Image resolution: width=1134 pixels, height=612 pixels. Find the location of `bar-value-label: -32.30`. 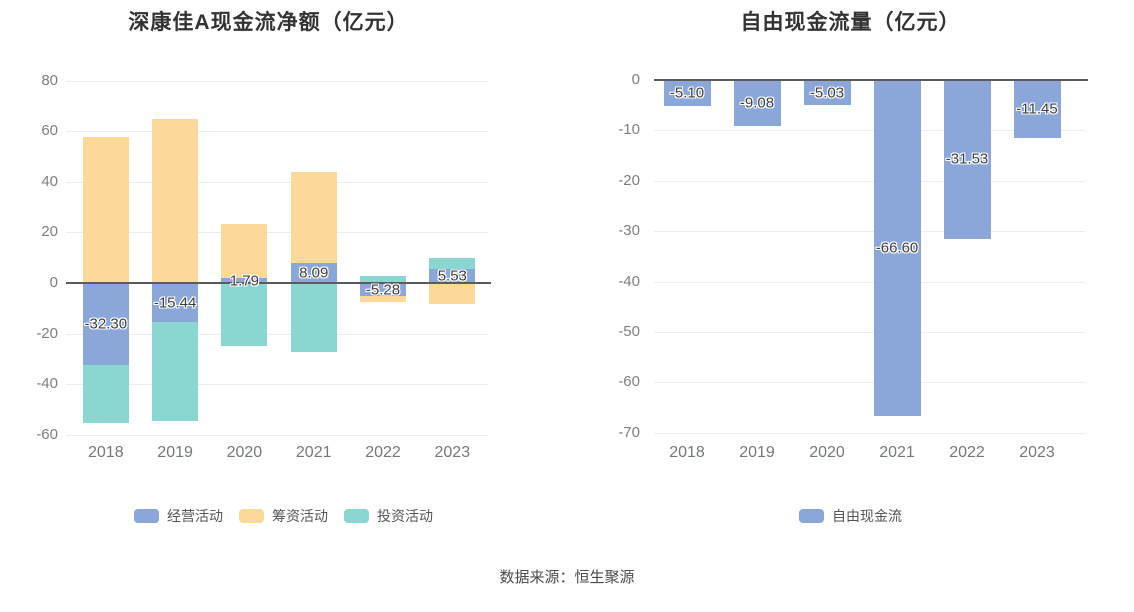

bar-value-label: -32.30 is located at coordinates (106, 324).